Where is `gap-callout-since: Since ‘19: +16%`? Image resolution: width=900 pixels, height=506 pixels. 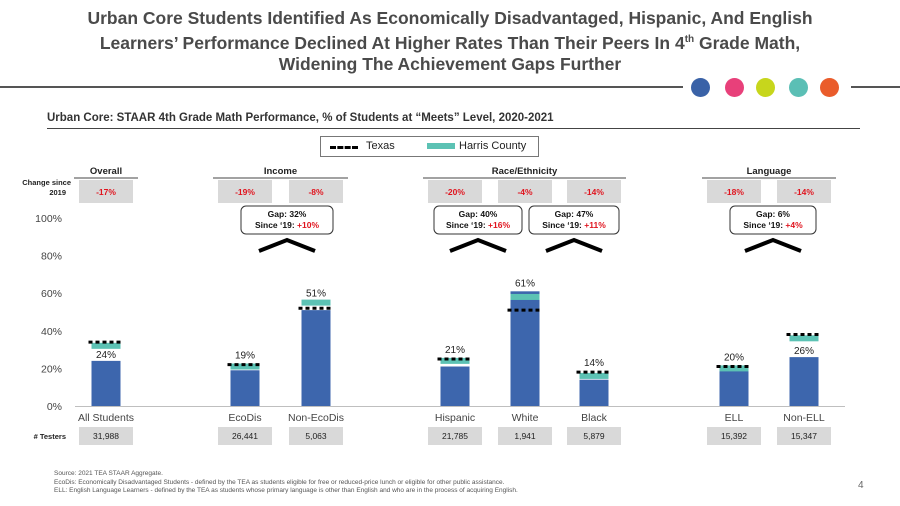
gap-callout-since: Since ‘19: +16% is located at coordinates (478, 225).